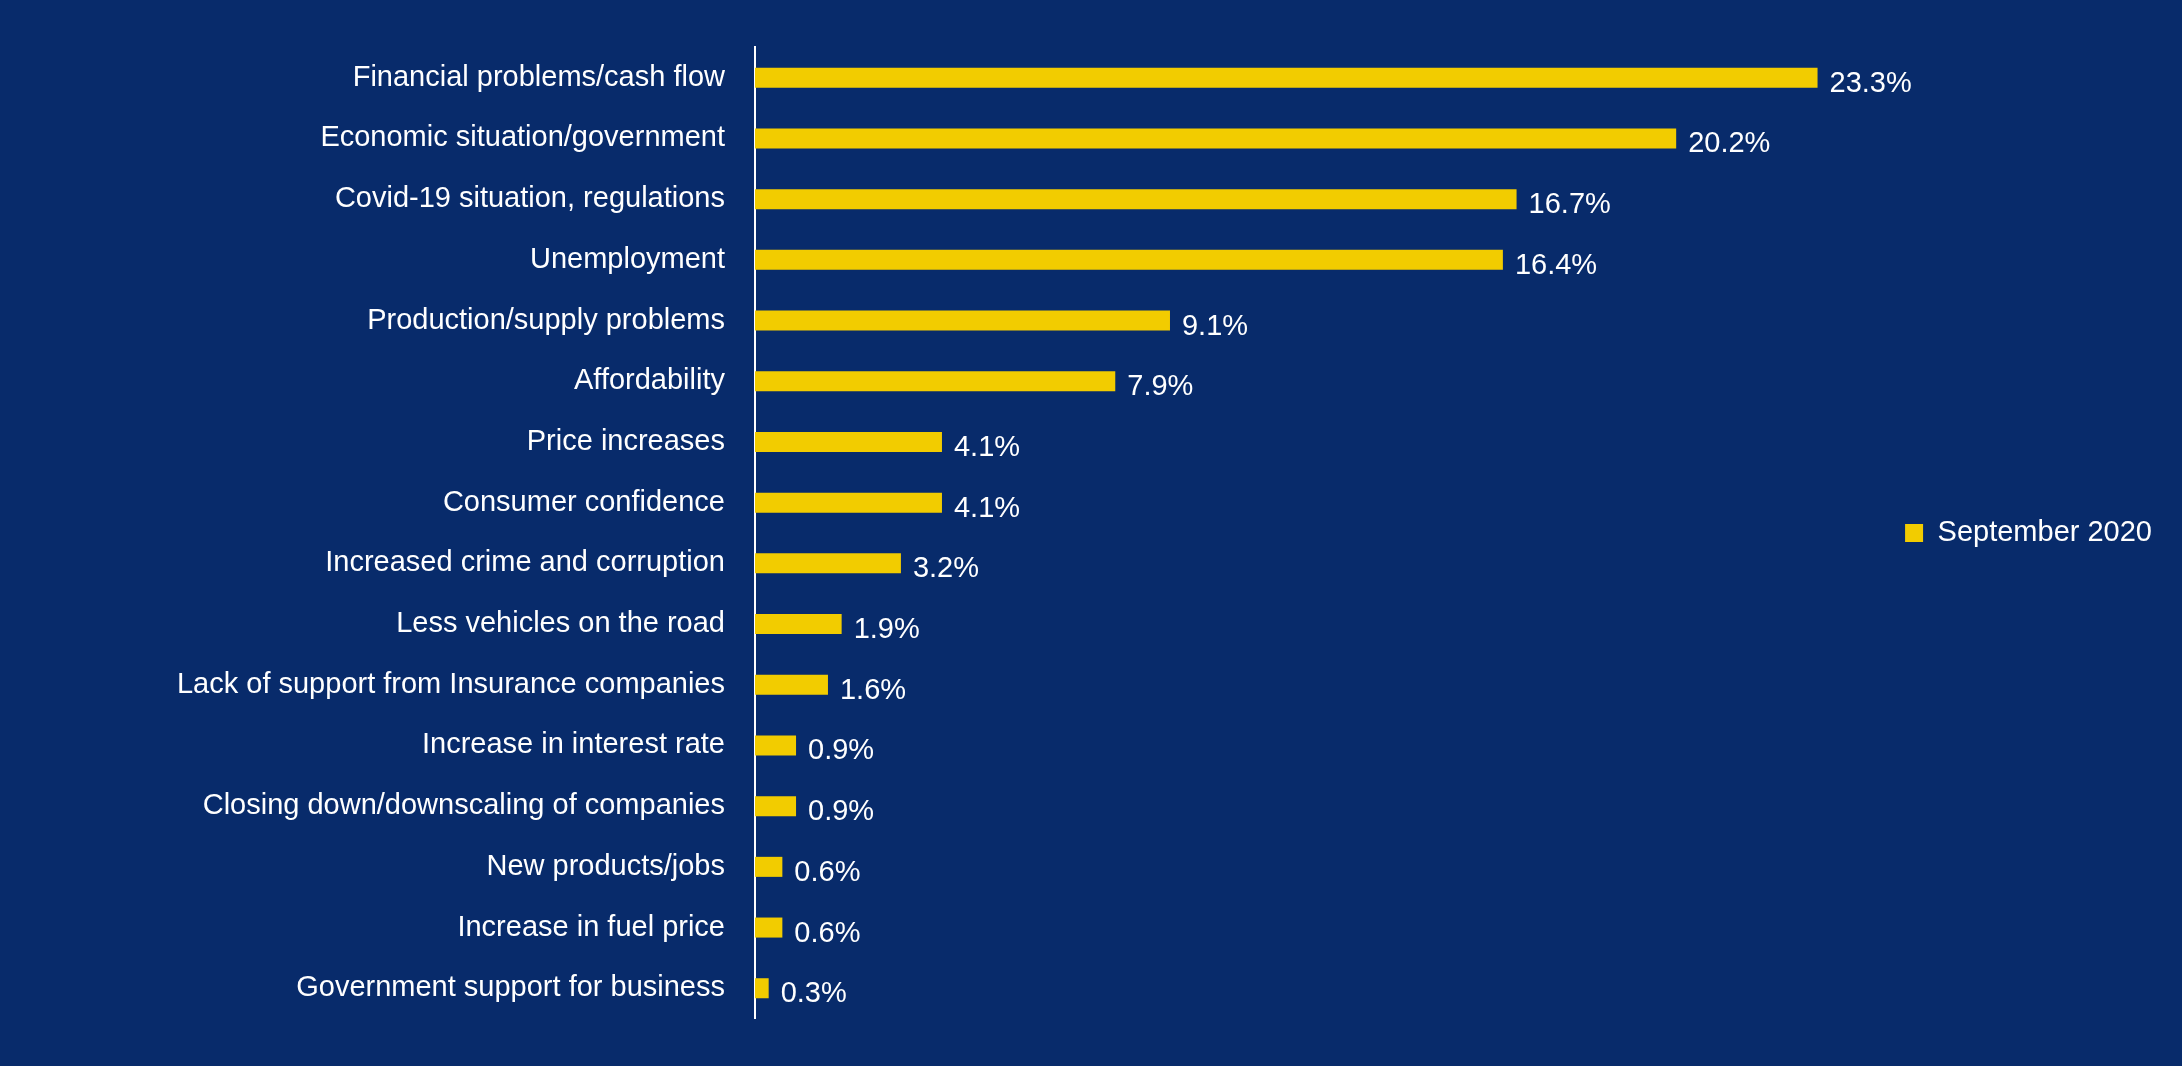 The image size is (2182, 1066). What do you see at coordinates (946, 567) in the screenshot?
I see `data-label: 3.2%` at bounding box center [946, 567].